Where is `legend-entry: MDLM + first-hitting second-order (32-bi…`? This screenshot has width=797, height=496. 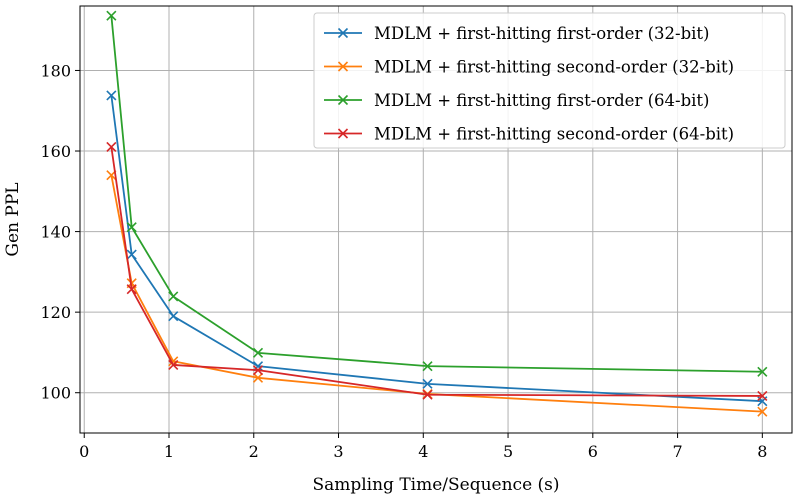
legend-entry: MDLM + first-hitting second-order (32-bi… is located at coordinates (529, 67).